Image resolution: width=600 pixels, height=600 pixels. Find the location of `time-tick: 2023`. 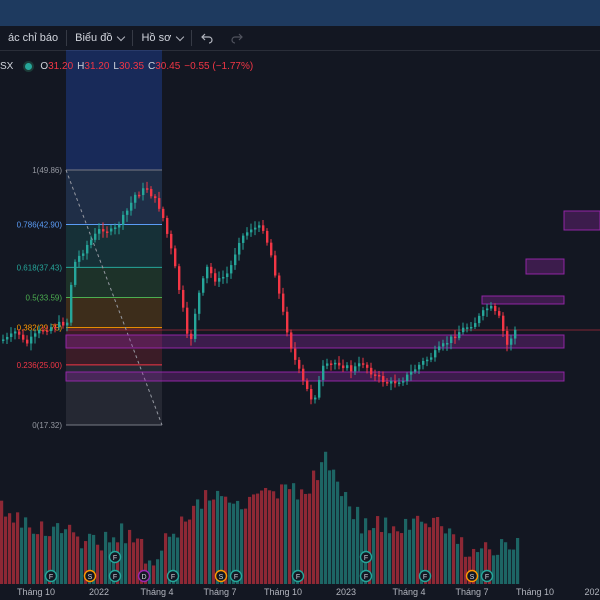

time-tick: 2023 is located at coordinates (346, 592).